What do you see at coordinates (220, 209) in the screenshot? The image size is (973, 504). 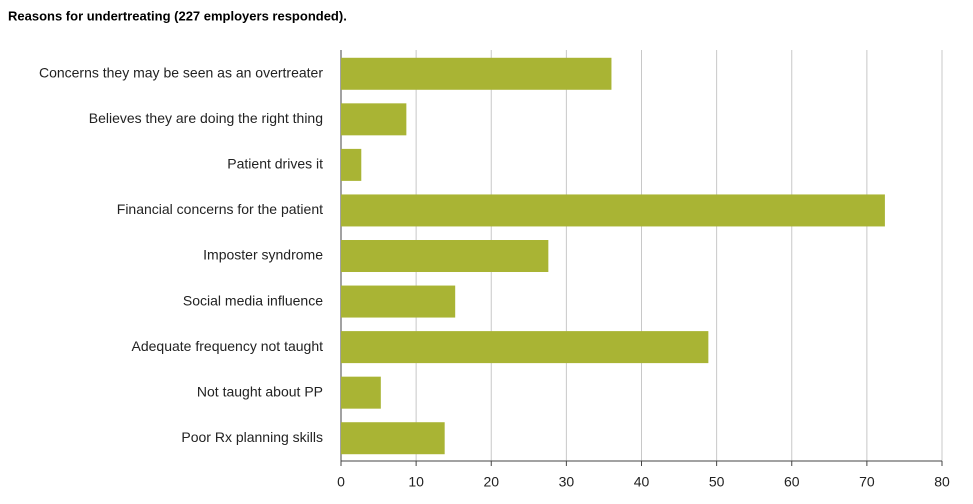 I see `y-tick-label: Financial concerns for the patient` at bounding box center [220, 209].